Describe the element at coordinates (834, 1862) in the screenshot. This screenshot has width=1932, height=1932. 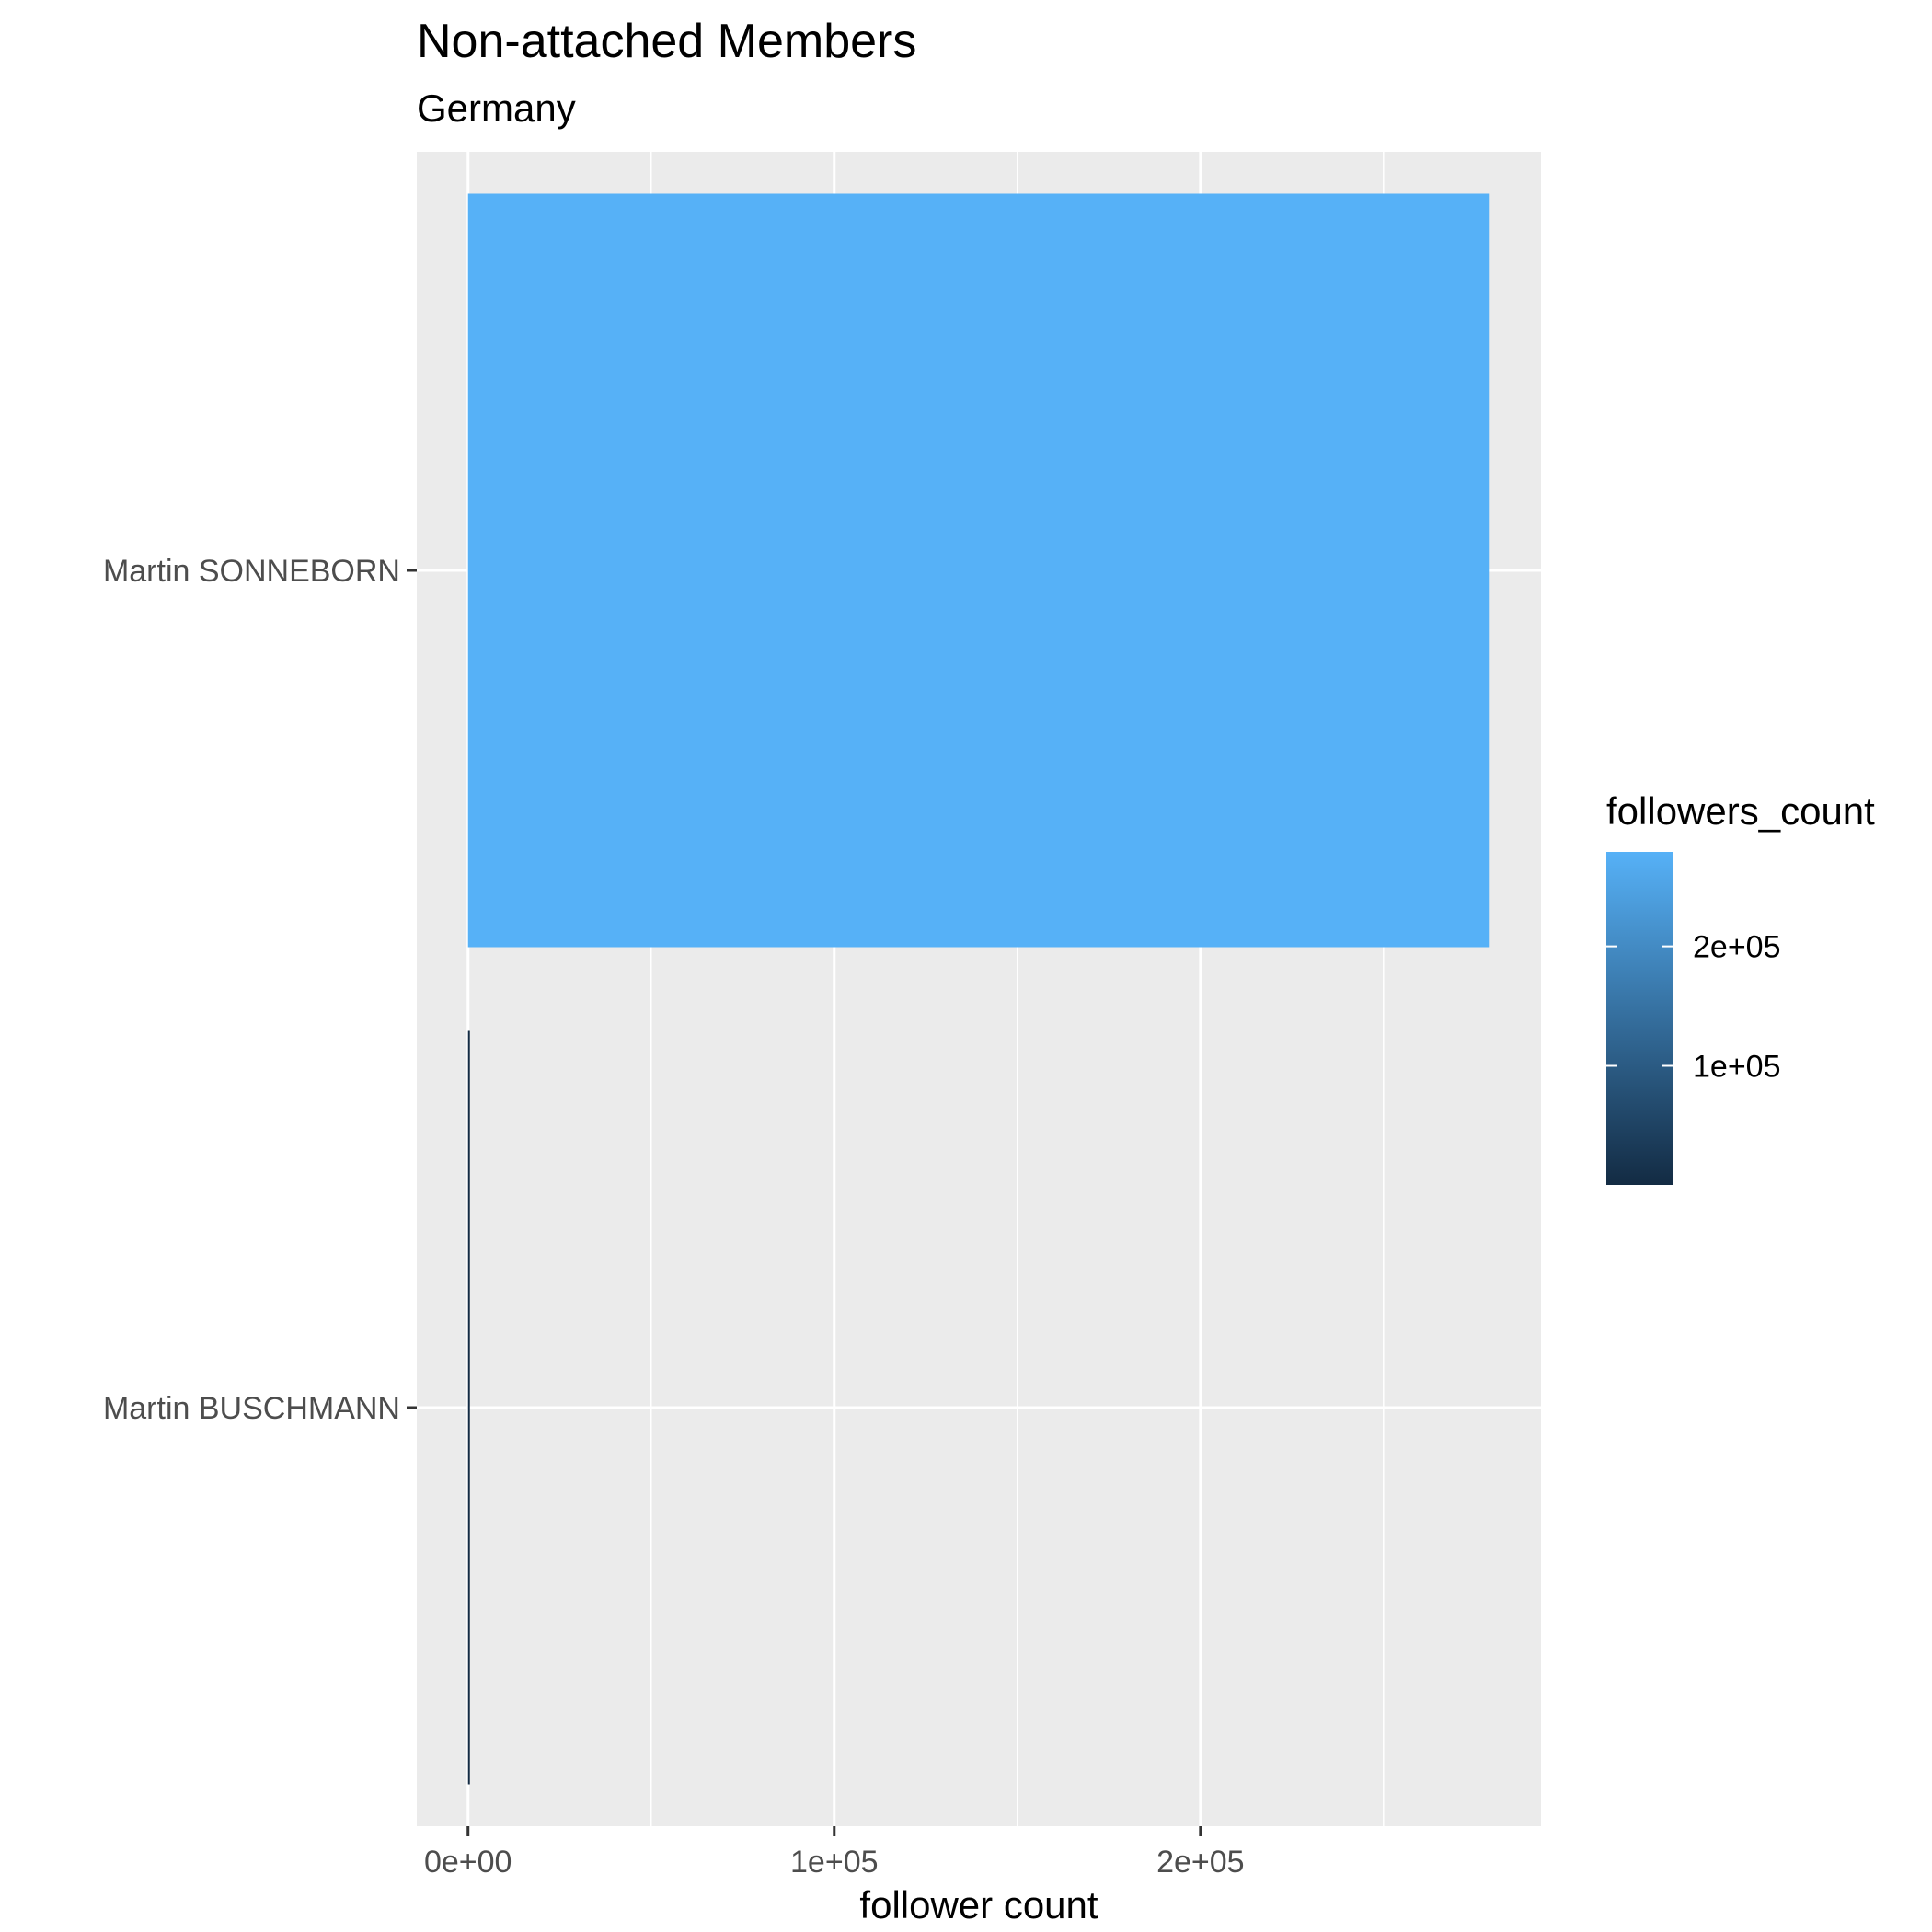
I see `x-tick-label: 1e+05` at that location.